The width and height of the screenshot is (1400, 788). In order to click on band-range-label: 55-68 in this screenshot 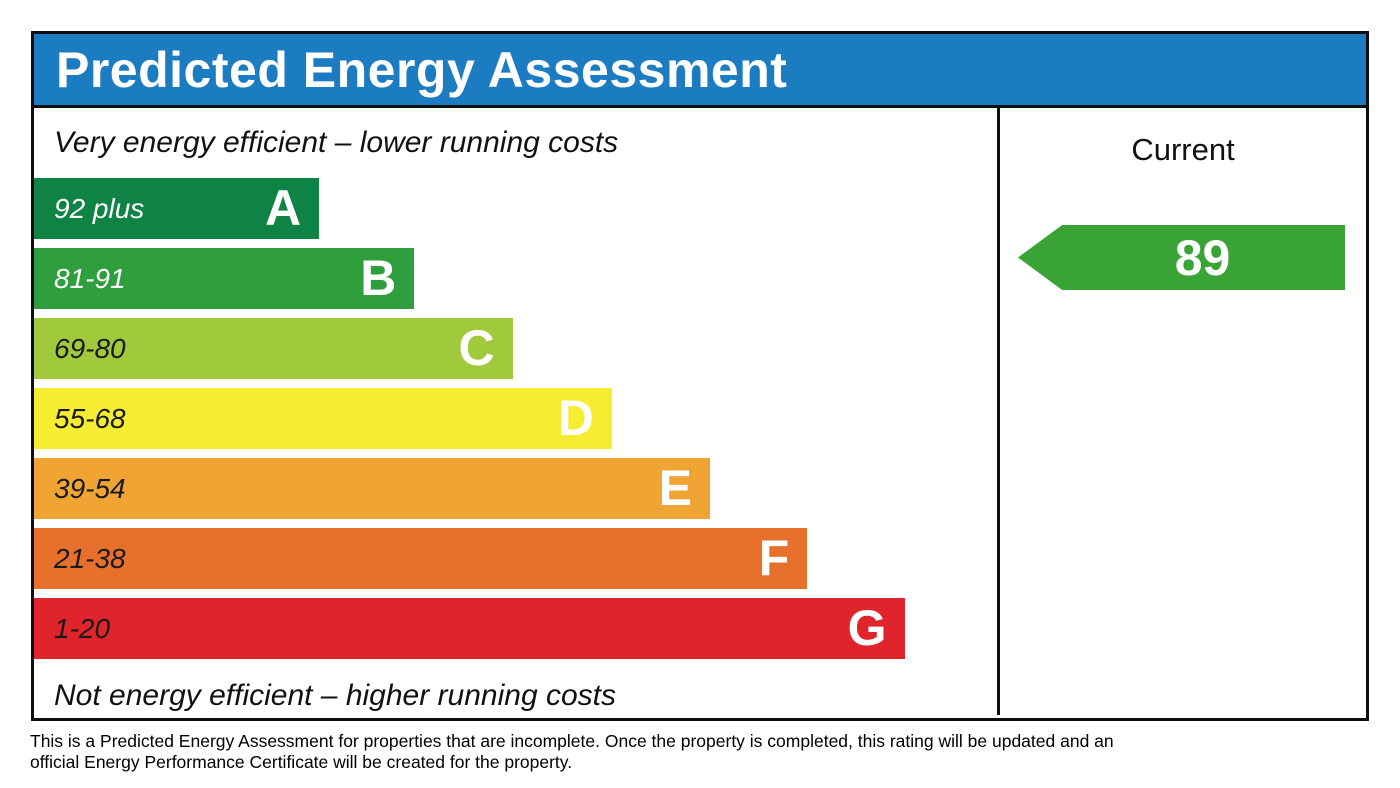, I will do `click(90, 418)`.